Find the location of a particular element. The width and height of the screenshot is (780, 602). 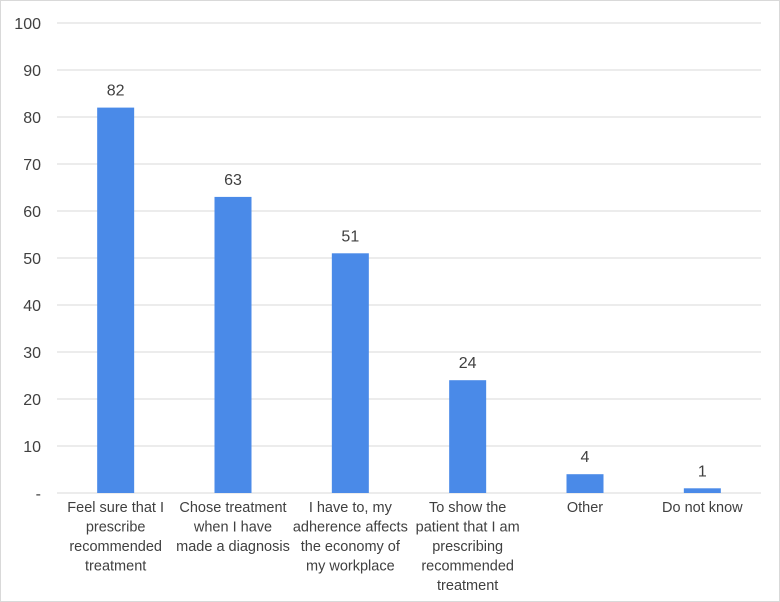

x-tick-label-line: the economy of is located at coordinates (351, 547).